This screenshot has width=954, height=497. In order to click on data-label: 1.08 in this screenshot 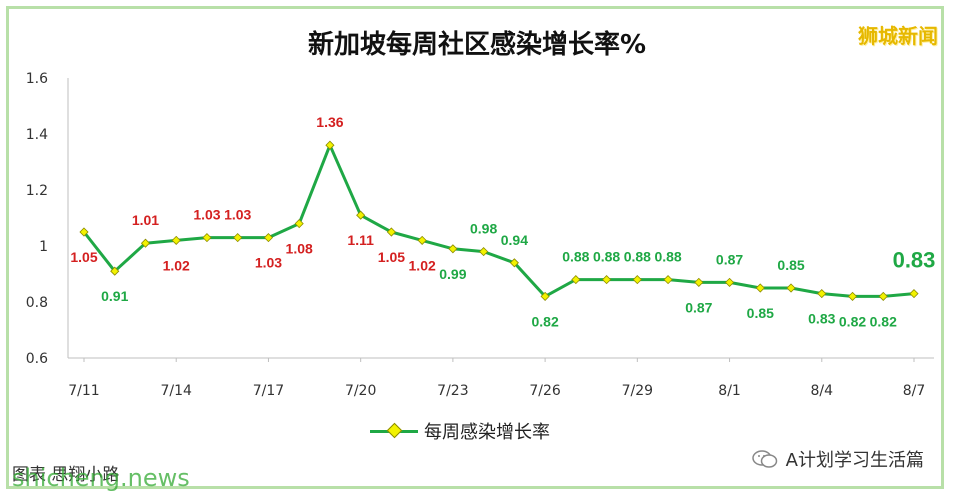, I will do `click(299, 249)`.